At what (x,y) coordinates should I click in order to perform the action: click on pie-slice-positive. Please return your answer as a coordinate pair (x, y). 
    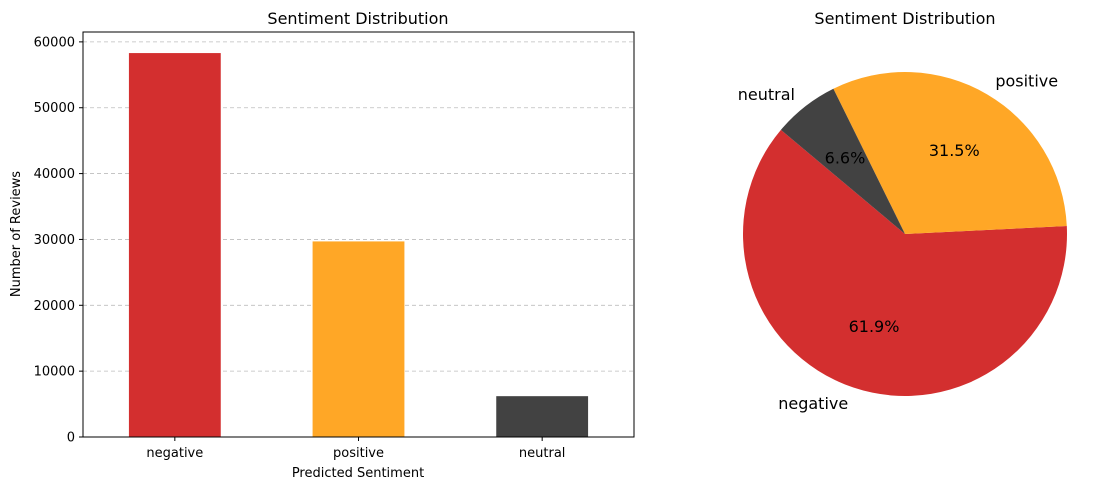
    Looking at the image, I should click on (950, 153).